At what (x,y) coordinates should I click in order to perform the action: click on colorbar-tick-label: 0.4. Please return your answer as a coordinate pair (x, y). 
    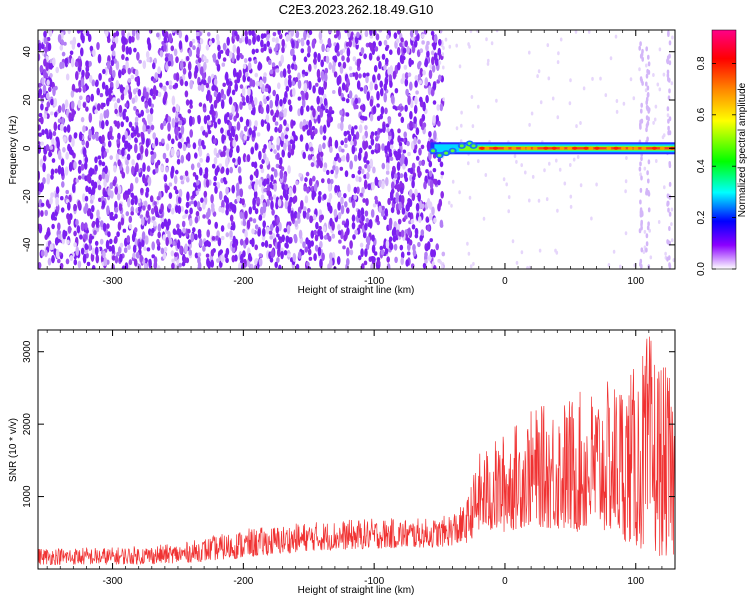
    Looking at the image, I should click on (701, 166).